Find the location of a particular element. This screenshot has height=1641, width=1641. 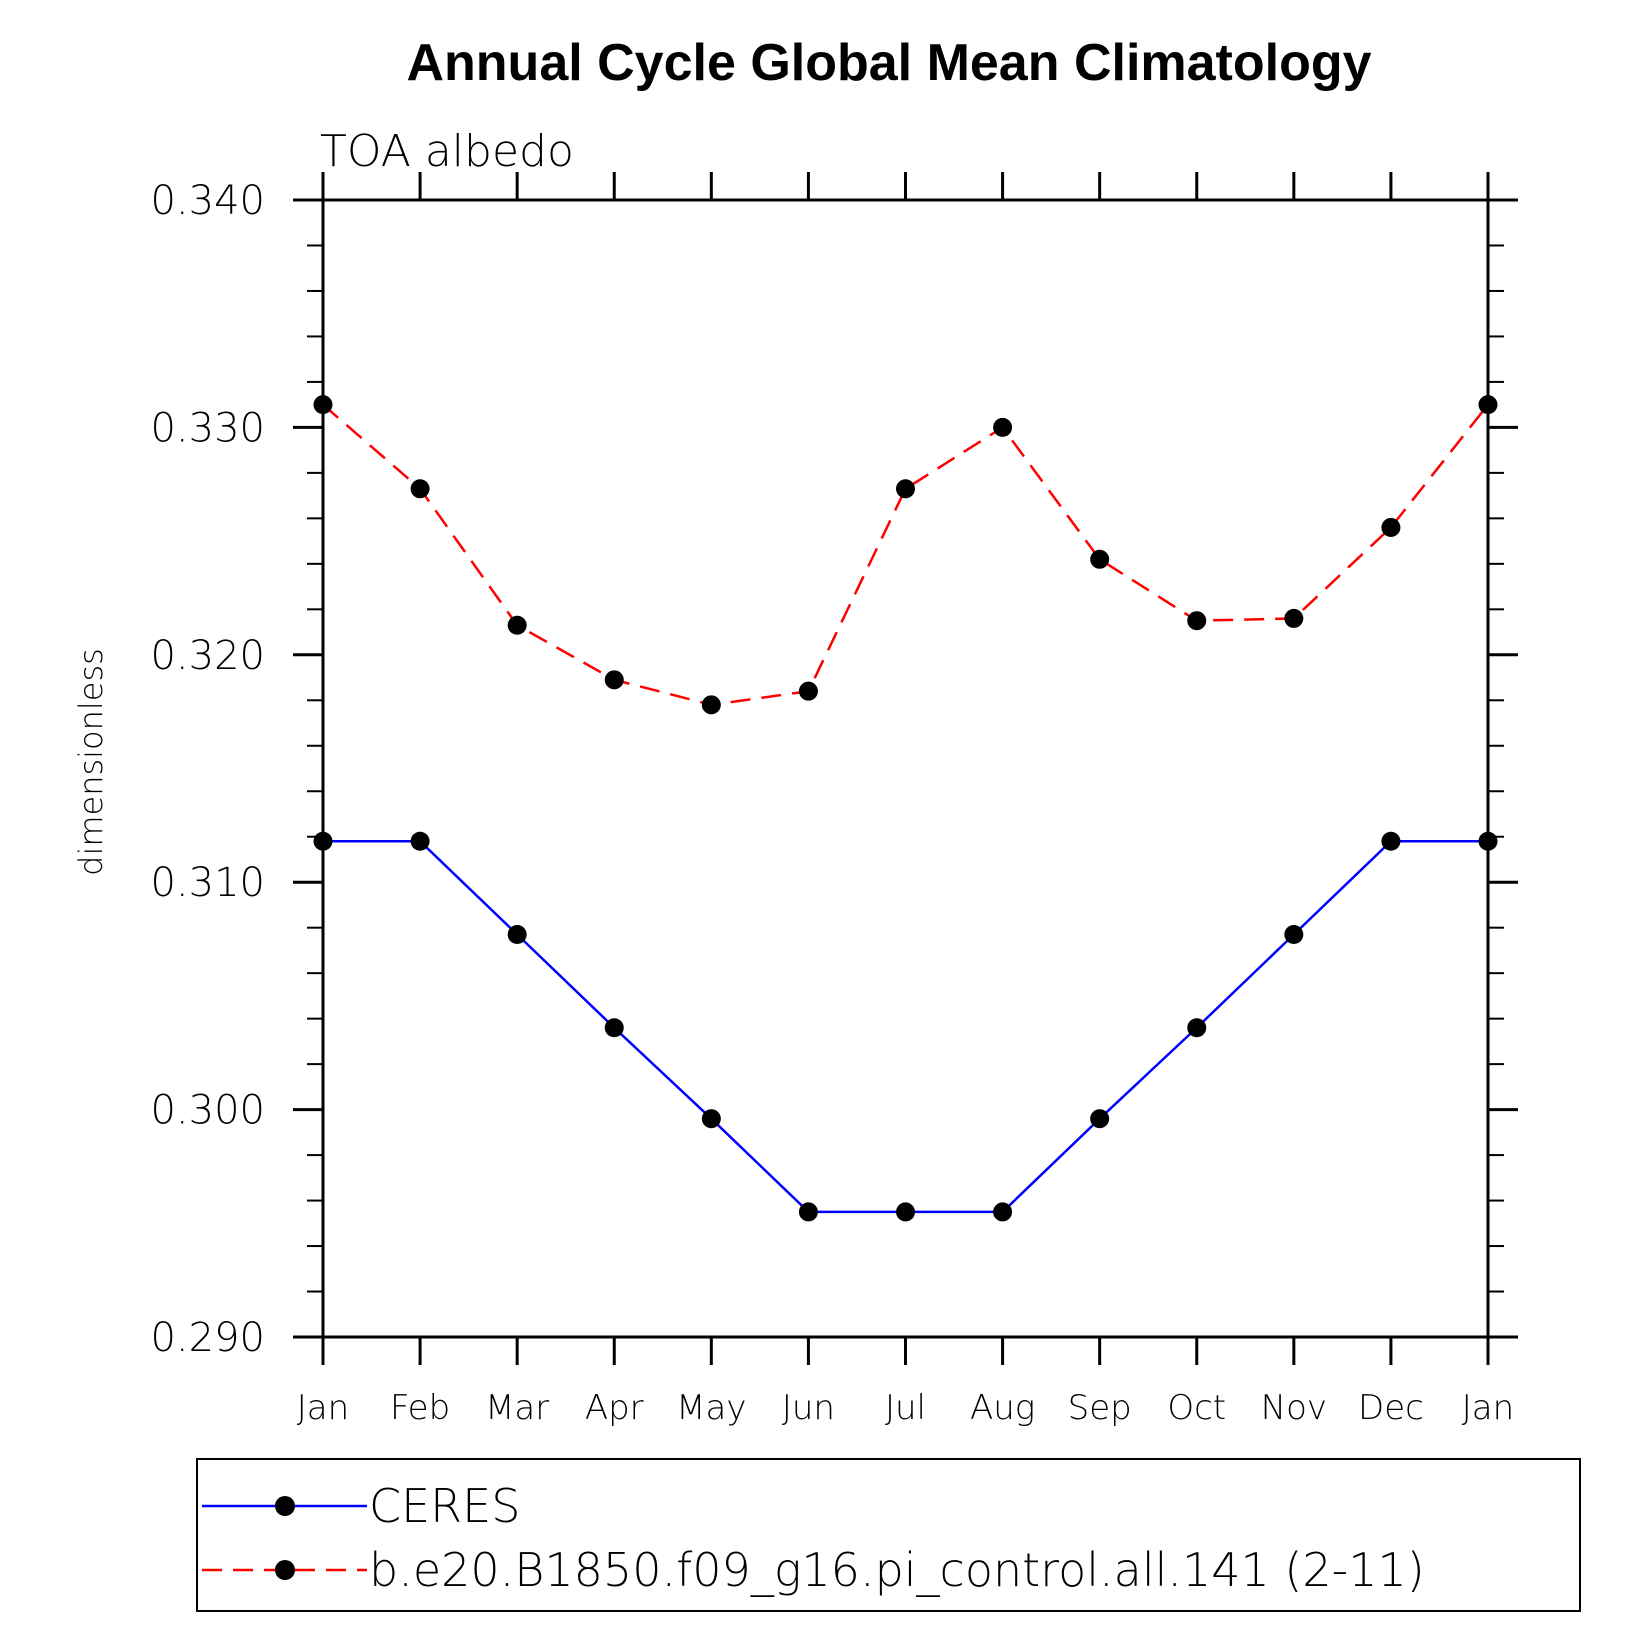

legend-label-0: CERES is located at coordinates (444, 1506).